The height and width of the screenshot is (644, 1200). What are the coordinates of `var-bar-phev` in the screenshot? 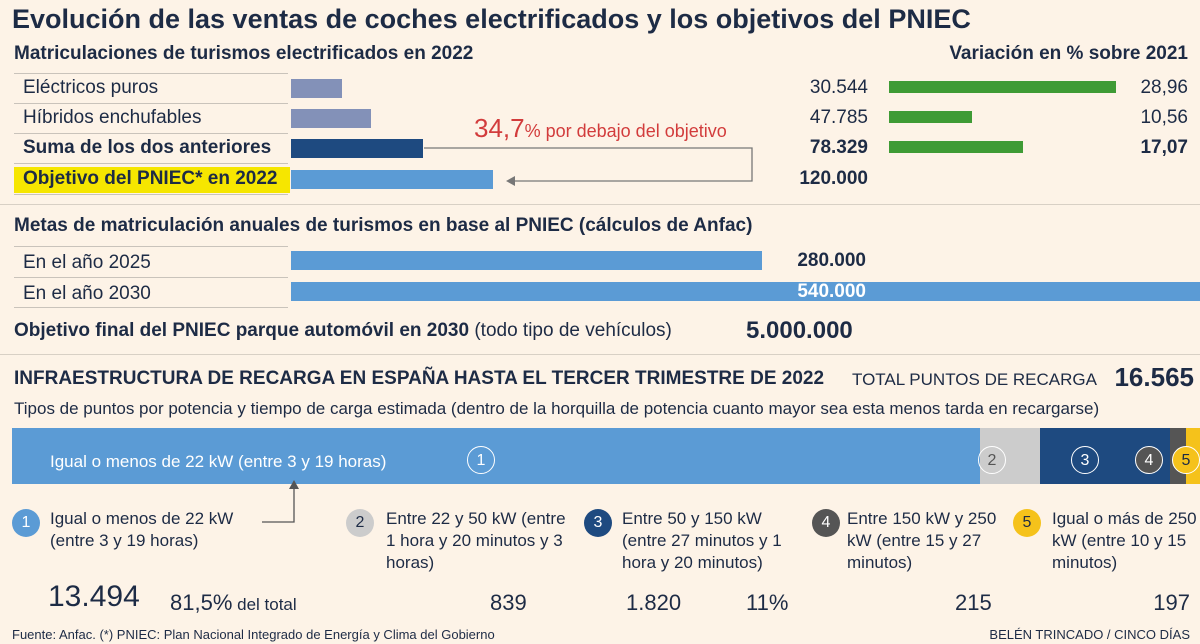 It's located at (930, 117).